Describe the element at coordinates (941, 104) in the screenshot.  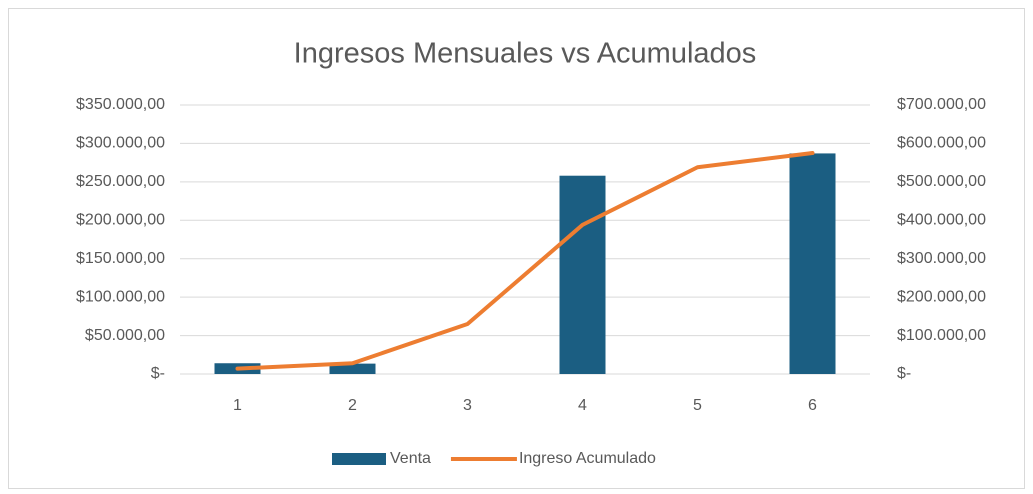
I see `y2-tick-label: $700.000,00` at that location.